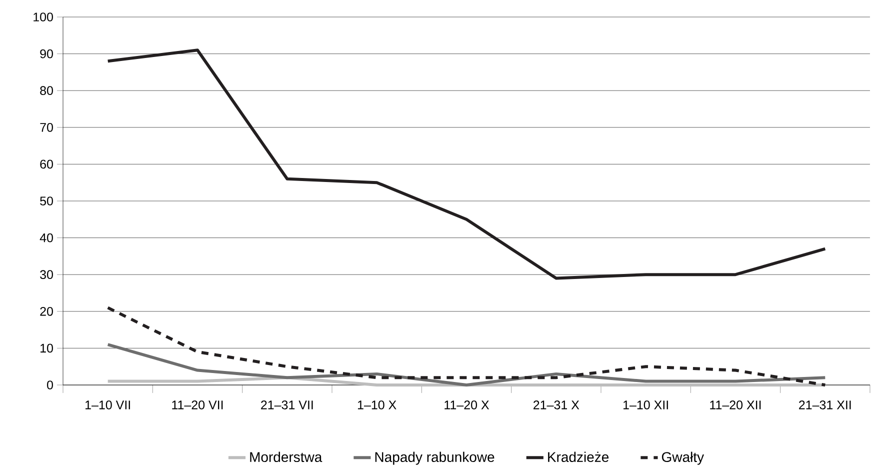 Image resolution: width=873 pixels, height=471 pixels. What do you see at coordinates (646, 405) in the screenshot?
I see `x-tick-label: 1–10 XII` at bounding box center [646, 405].